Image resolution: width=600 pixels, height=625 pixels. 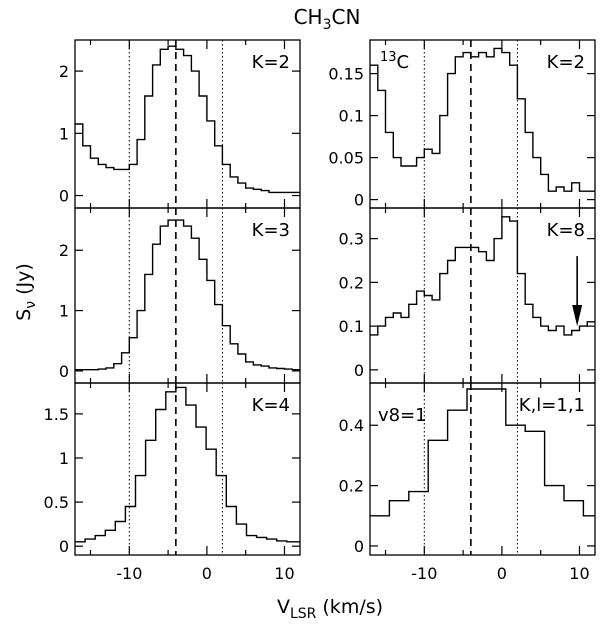 I want to click on panel-left-bottom: 0 0.5 1 1.5 -10 0 10 K=4, so click(x=172, y=482).